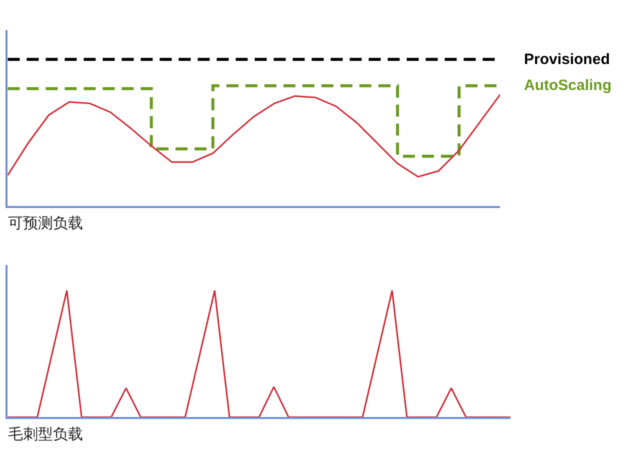 Image resolution: width=642 pixels, height=454 pixels. Describe the element at coordinates (567, 59) in the screenshot. I see `series-label: Provisioned` at that location.